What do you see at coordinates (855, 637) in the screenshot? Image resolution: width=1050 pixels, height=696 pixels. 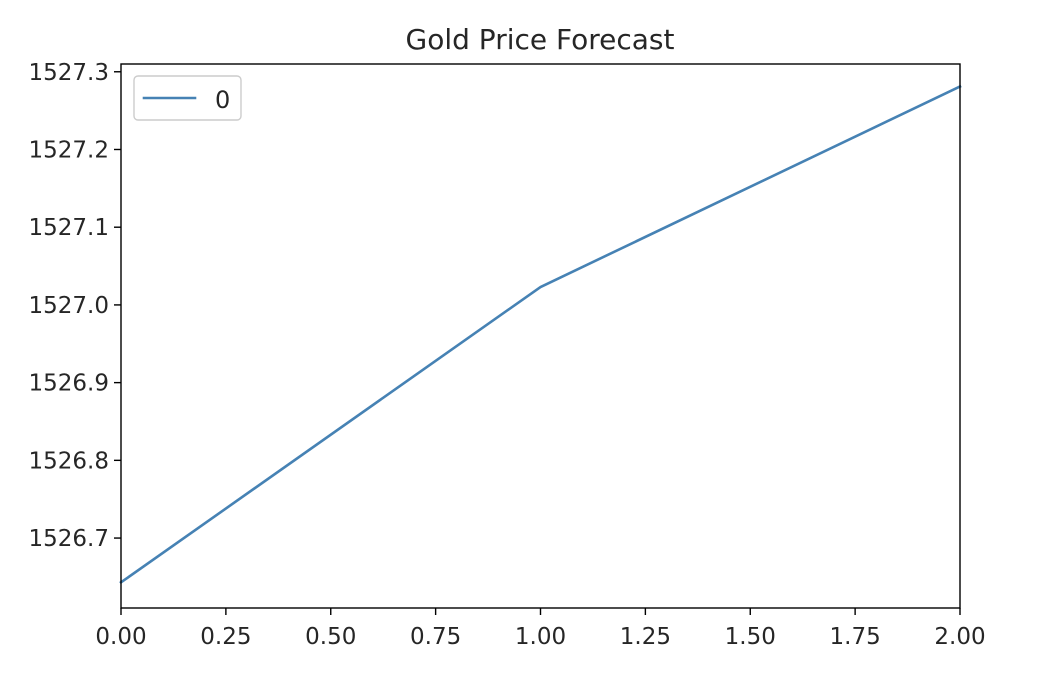 I see `x-tick-label: 1.75` at bounding box center [855, 637].